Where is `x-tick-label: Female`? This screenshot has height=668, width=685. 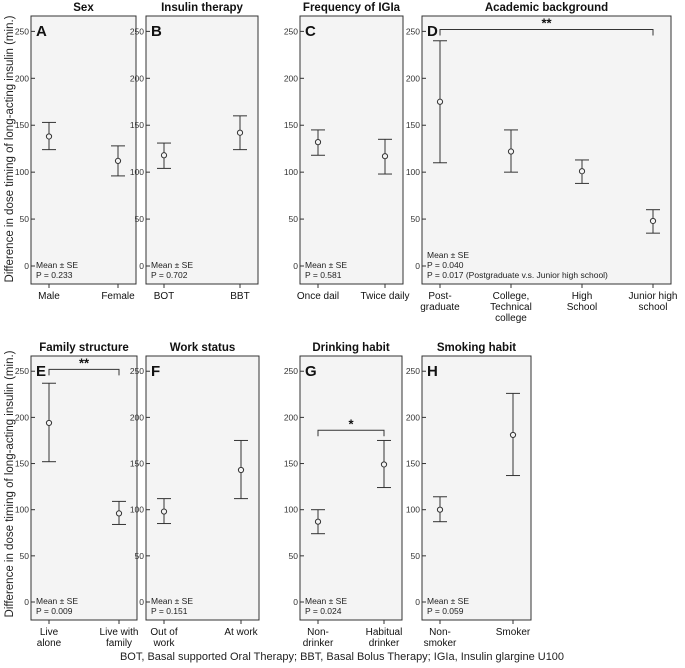
x-tick-label: Female is located at coordinates (118, 296).